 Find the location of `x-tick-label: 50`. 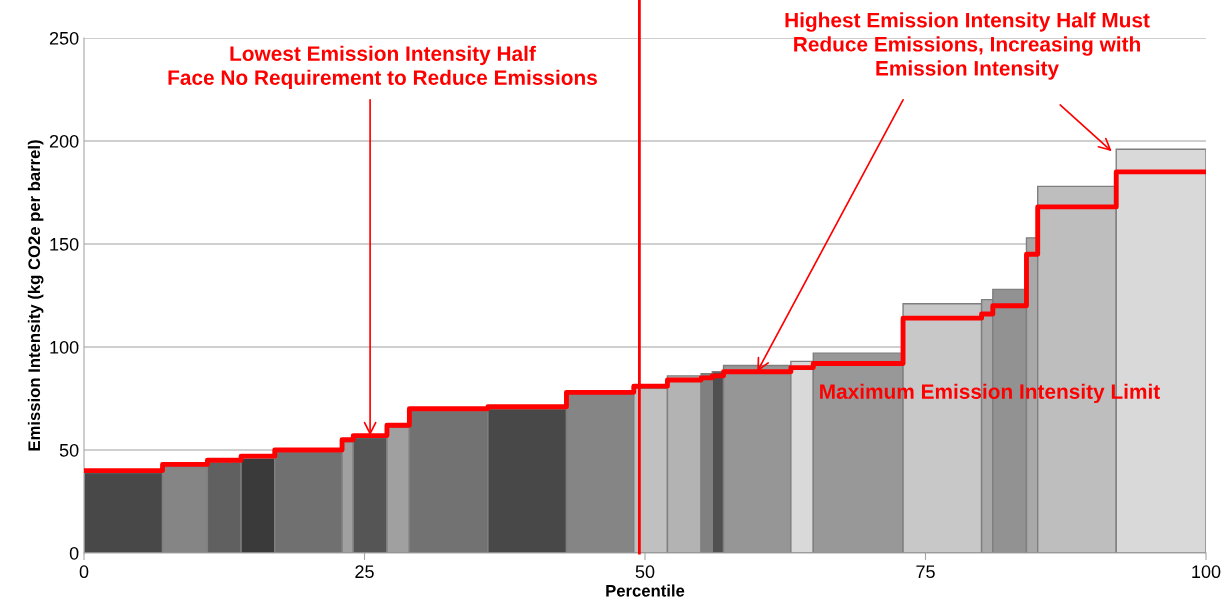

x-tick-label: 50 is located at coordinates (645, 572).